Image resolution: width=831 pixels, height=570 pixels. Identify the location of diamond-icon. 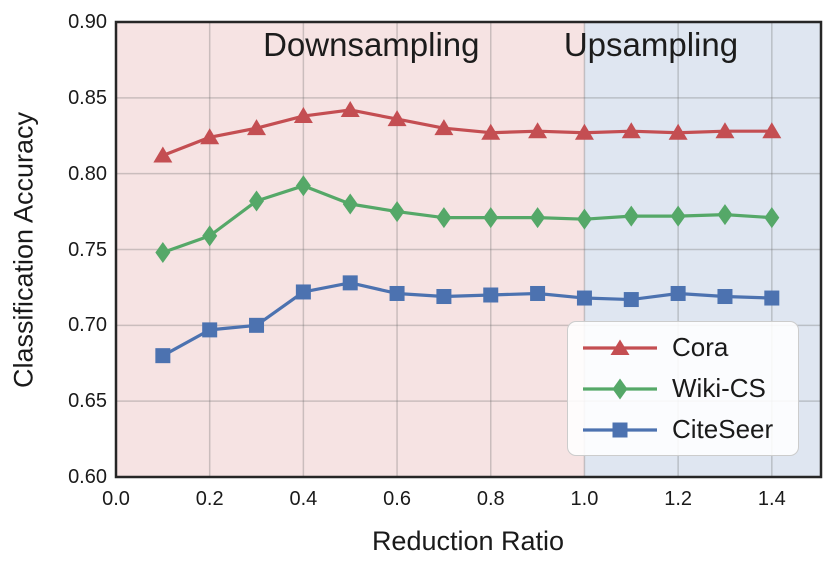
(620, 388).